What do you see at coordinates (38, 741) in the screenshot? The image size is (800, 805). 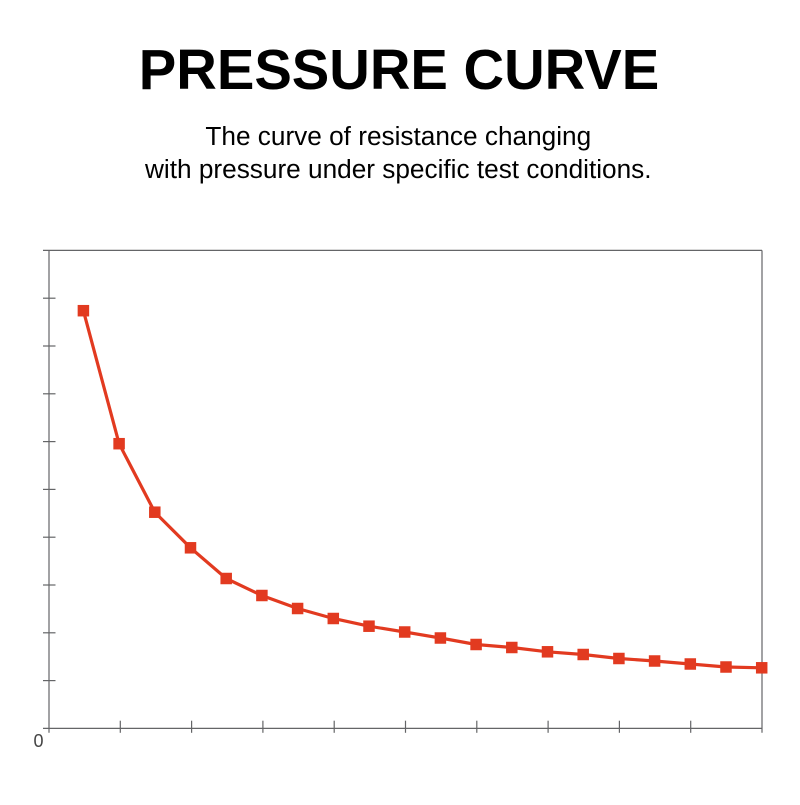 I see `svg-text: 0` at bounding box center [38, 741].